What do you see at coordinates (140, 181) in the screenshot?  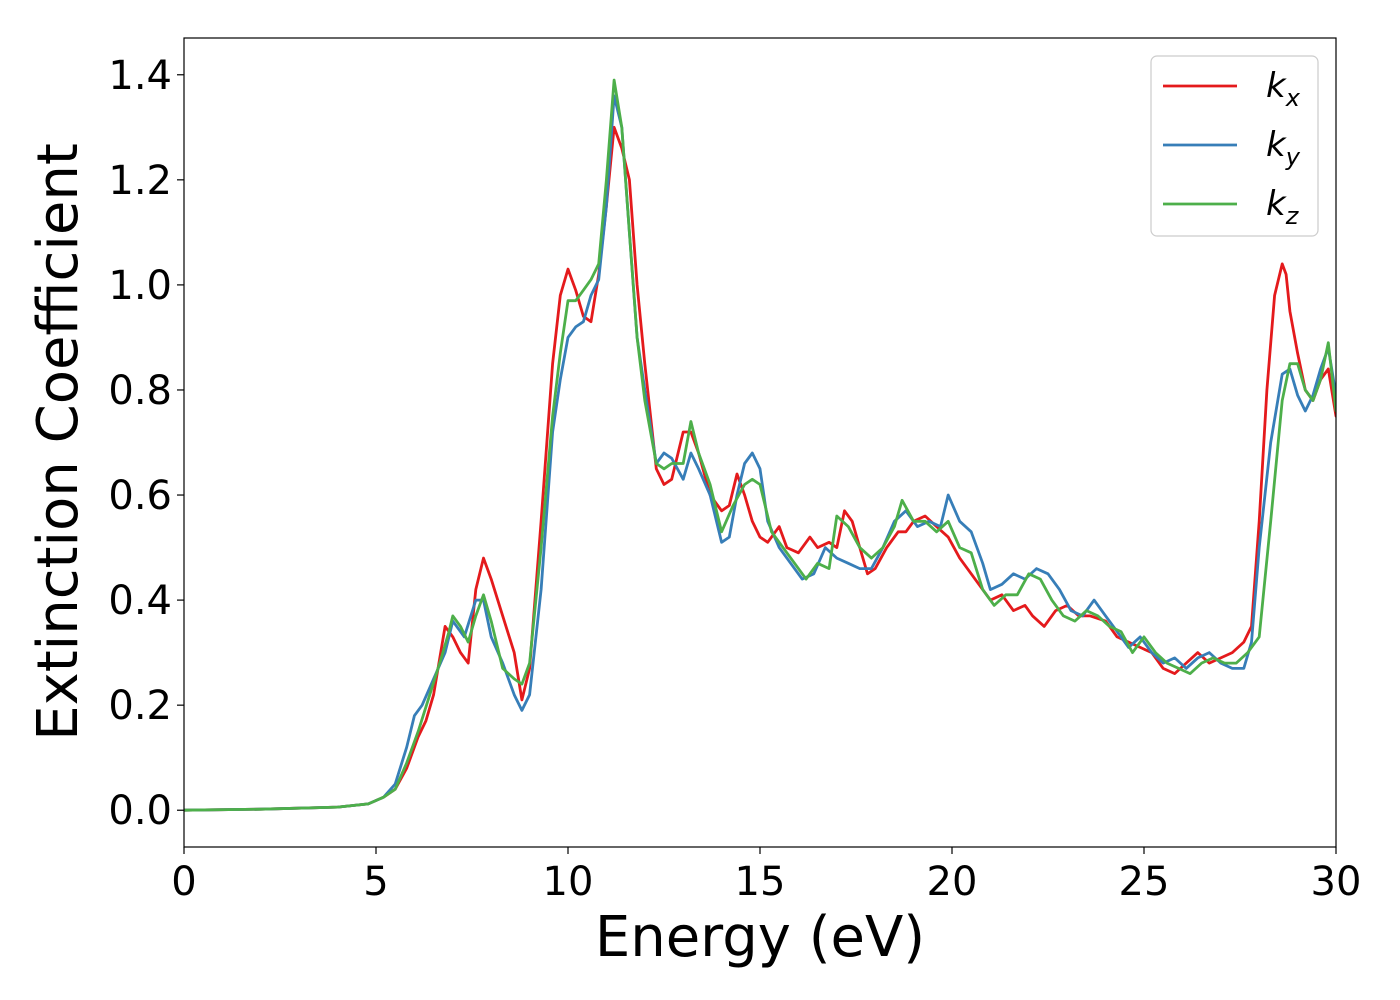 I see `y-tick-label: 1.2` at bounding box center [140, 181].